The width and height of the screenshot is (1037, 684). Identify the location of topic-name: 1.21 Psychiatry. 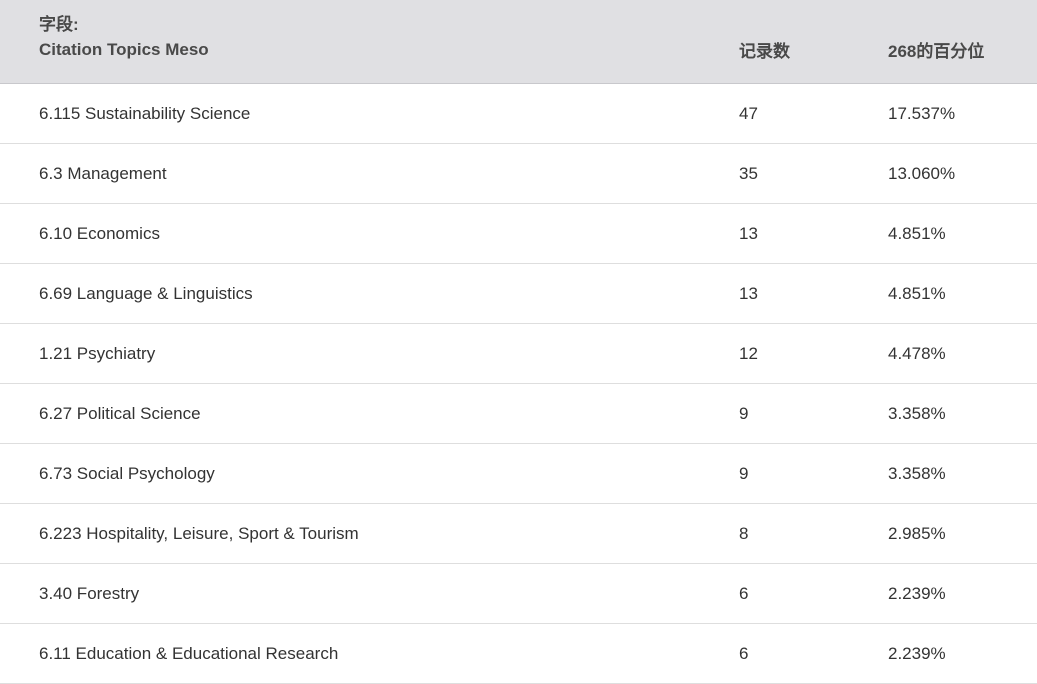
(97, 353).